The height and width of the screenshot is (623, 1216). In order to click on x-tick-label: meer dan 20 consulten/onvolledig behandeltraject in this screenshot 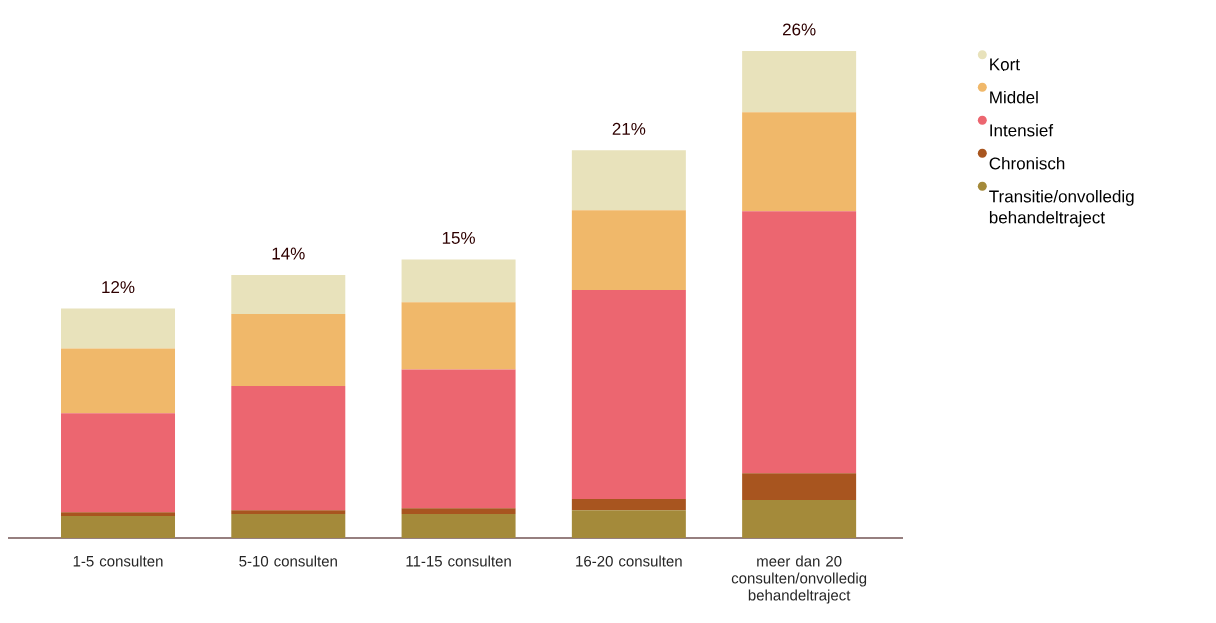, I will do `click(799, 579)`.